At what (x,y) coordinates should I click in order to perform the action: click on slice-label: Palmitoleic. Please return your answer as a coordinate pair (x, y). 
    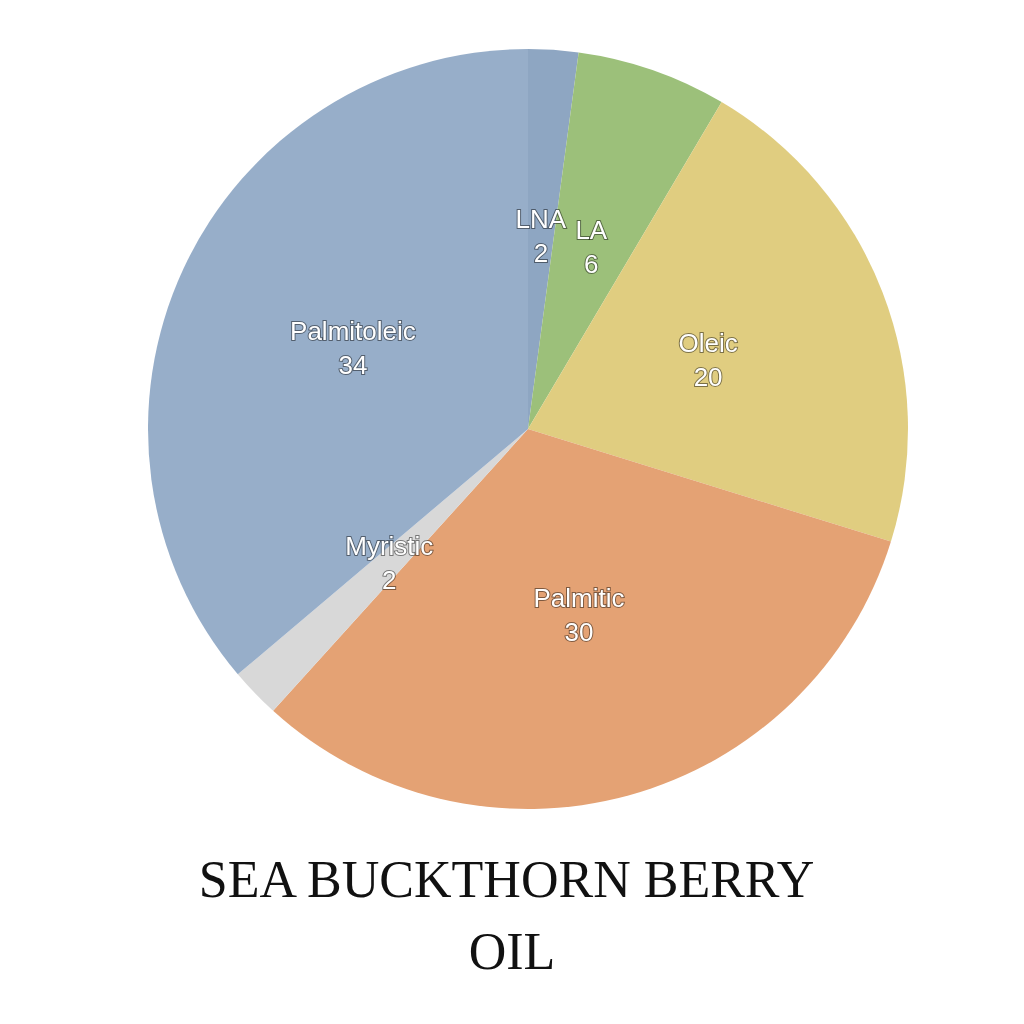
    Looking at the image, I should click on (353, 330).